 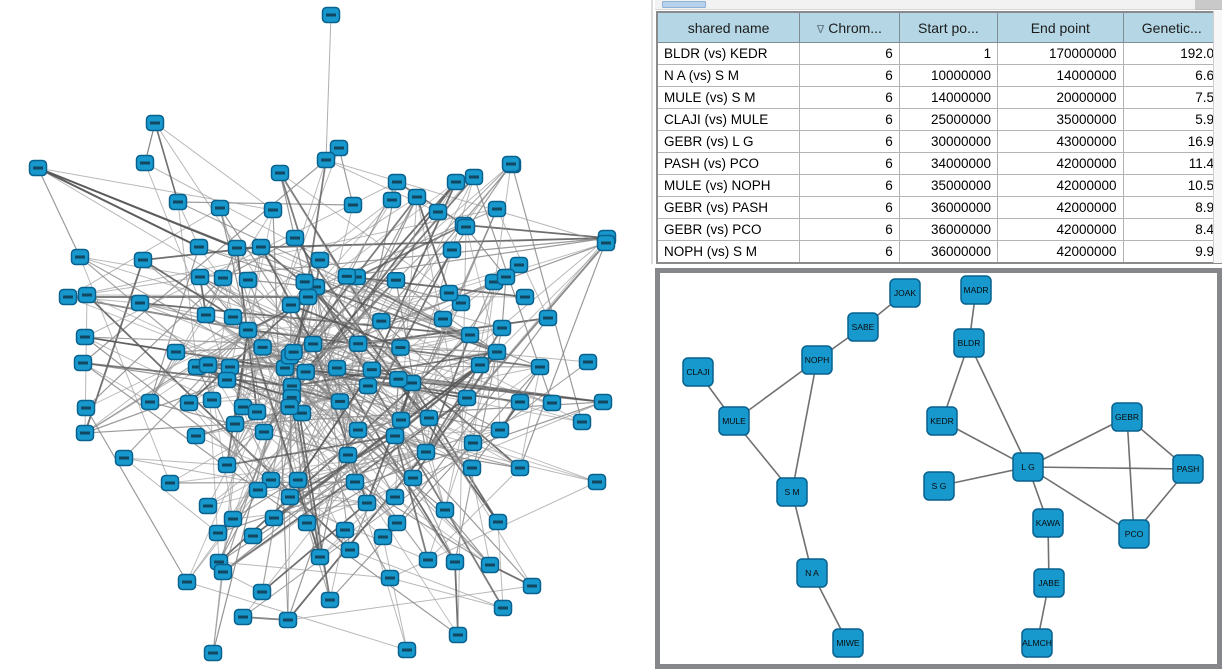 I want to click on table-cell: 7.5, so click(x=1172, y=97).